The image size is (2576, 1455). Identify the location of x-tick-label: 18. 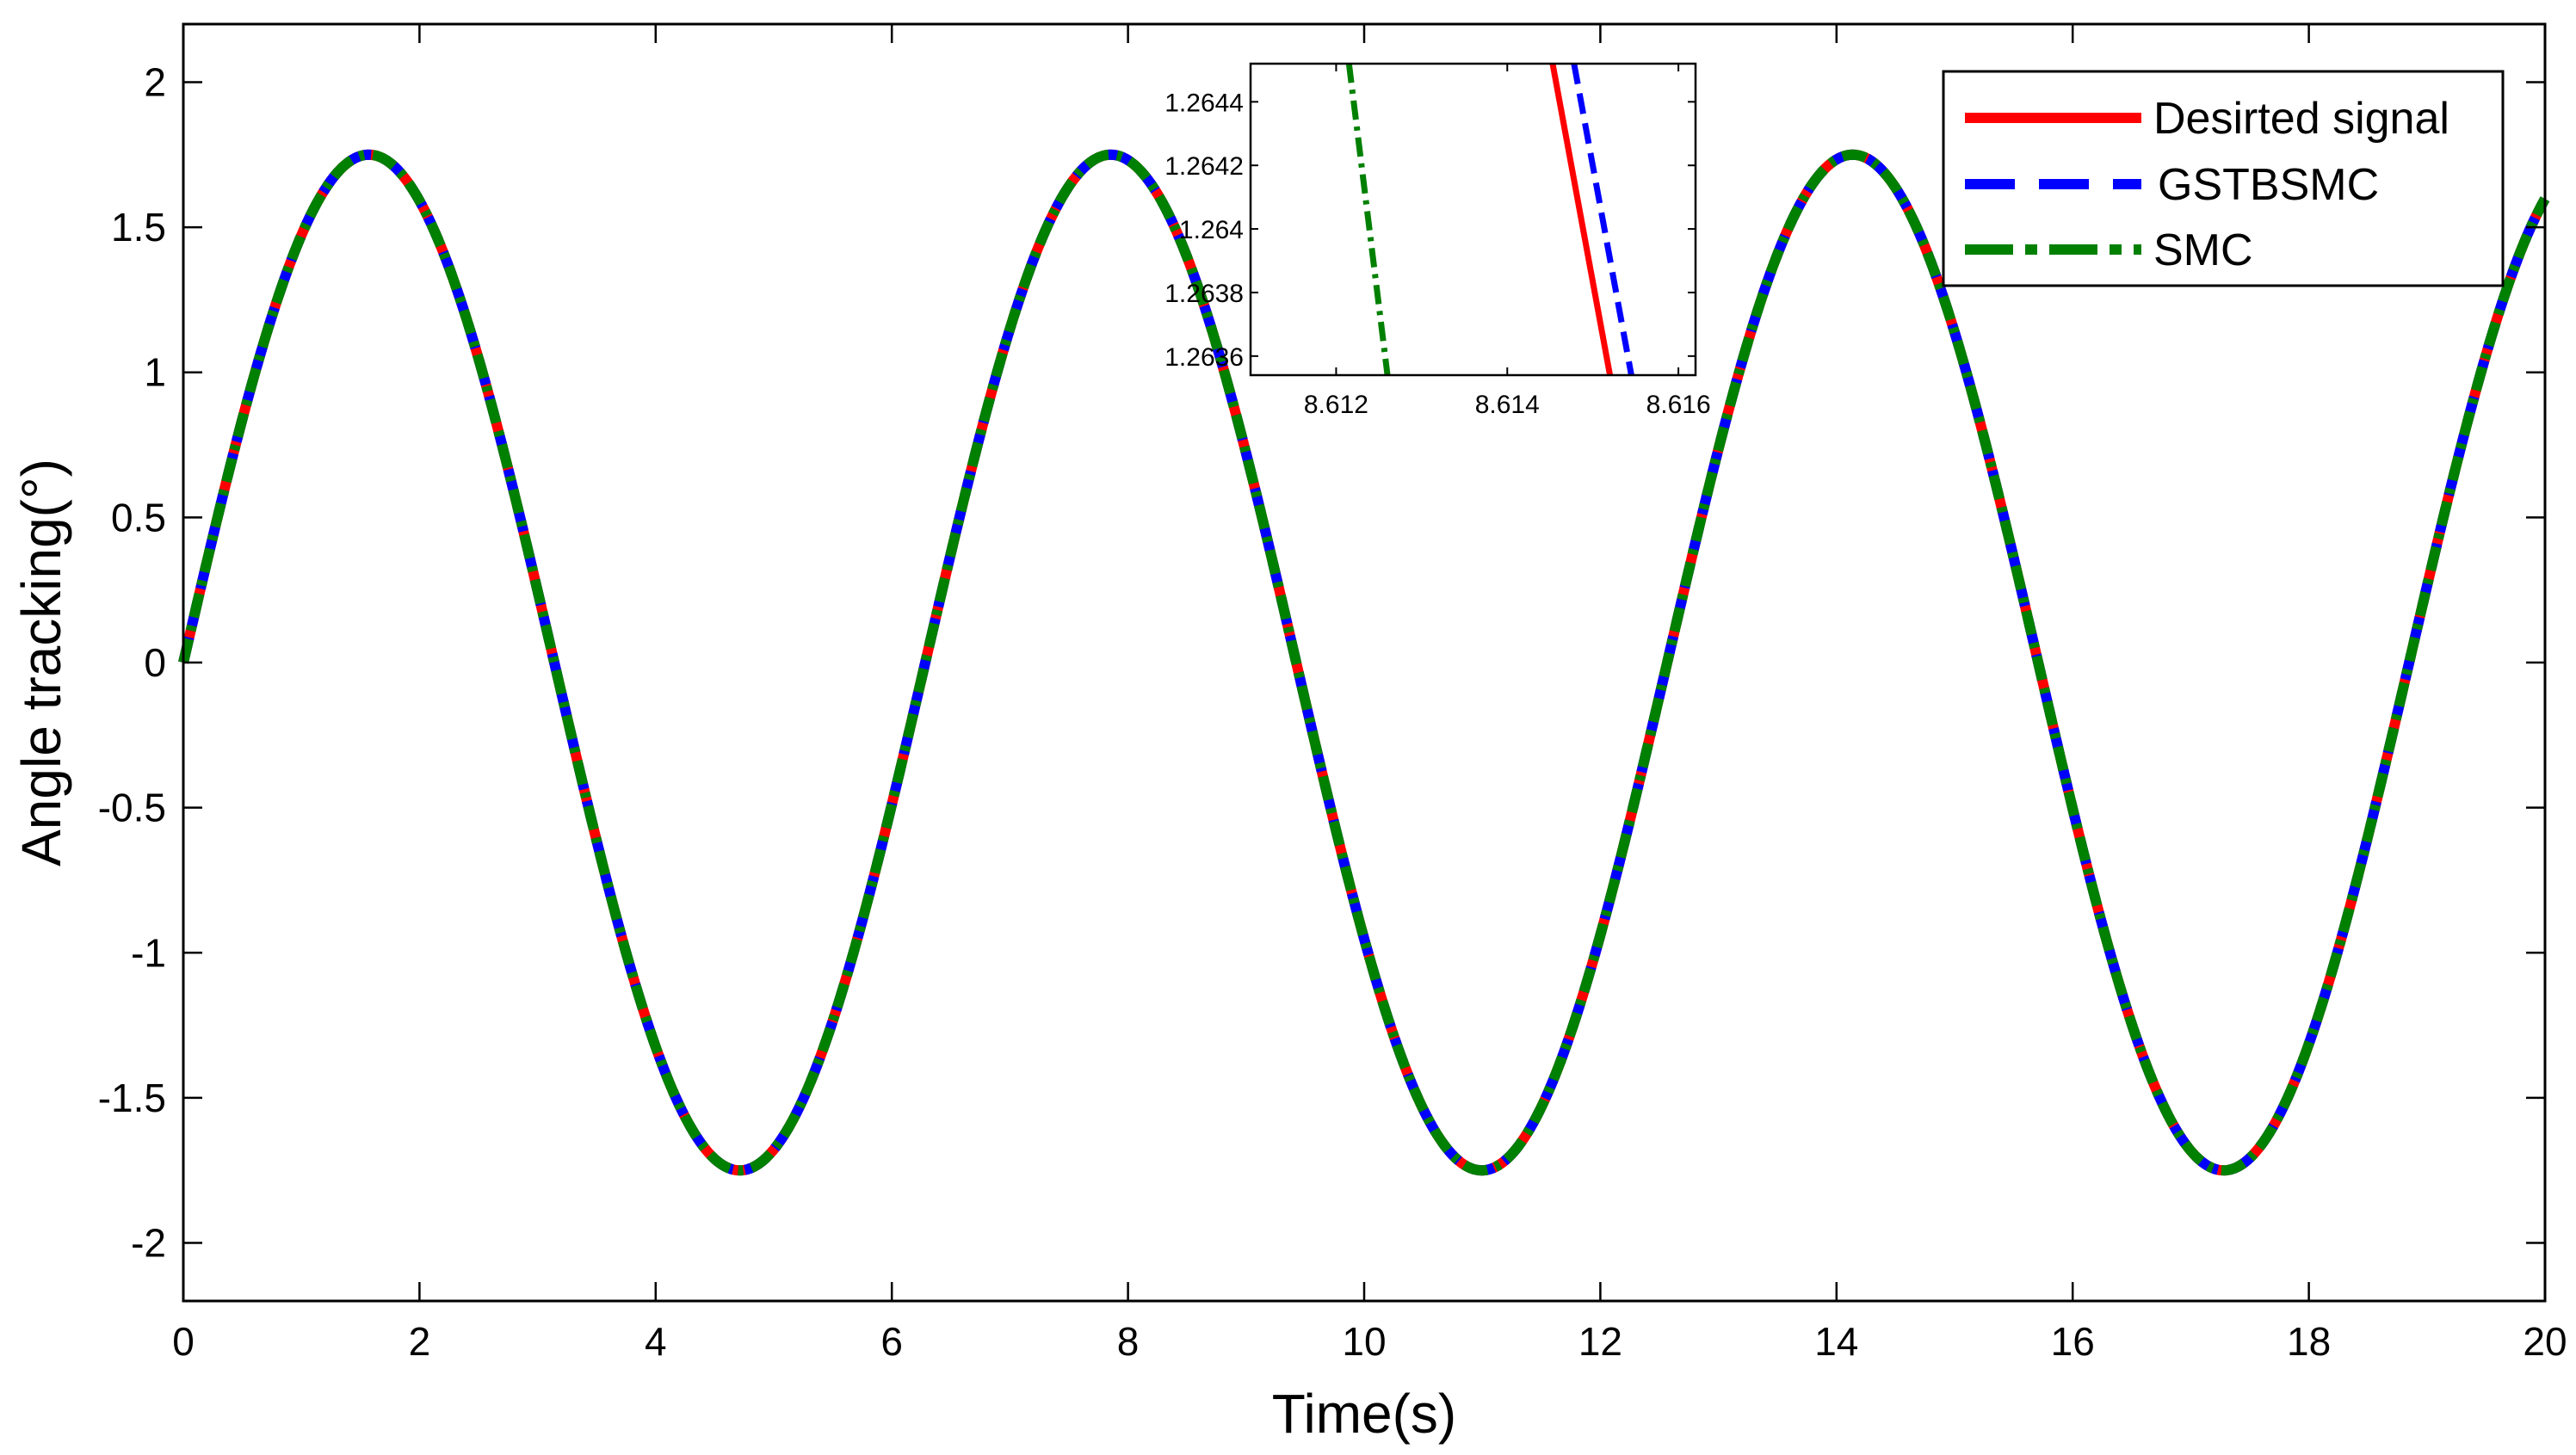
(2309, 1342).